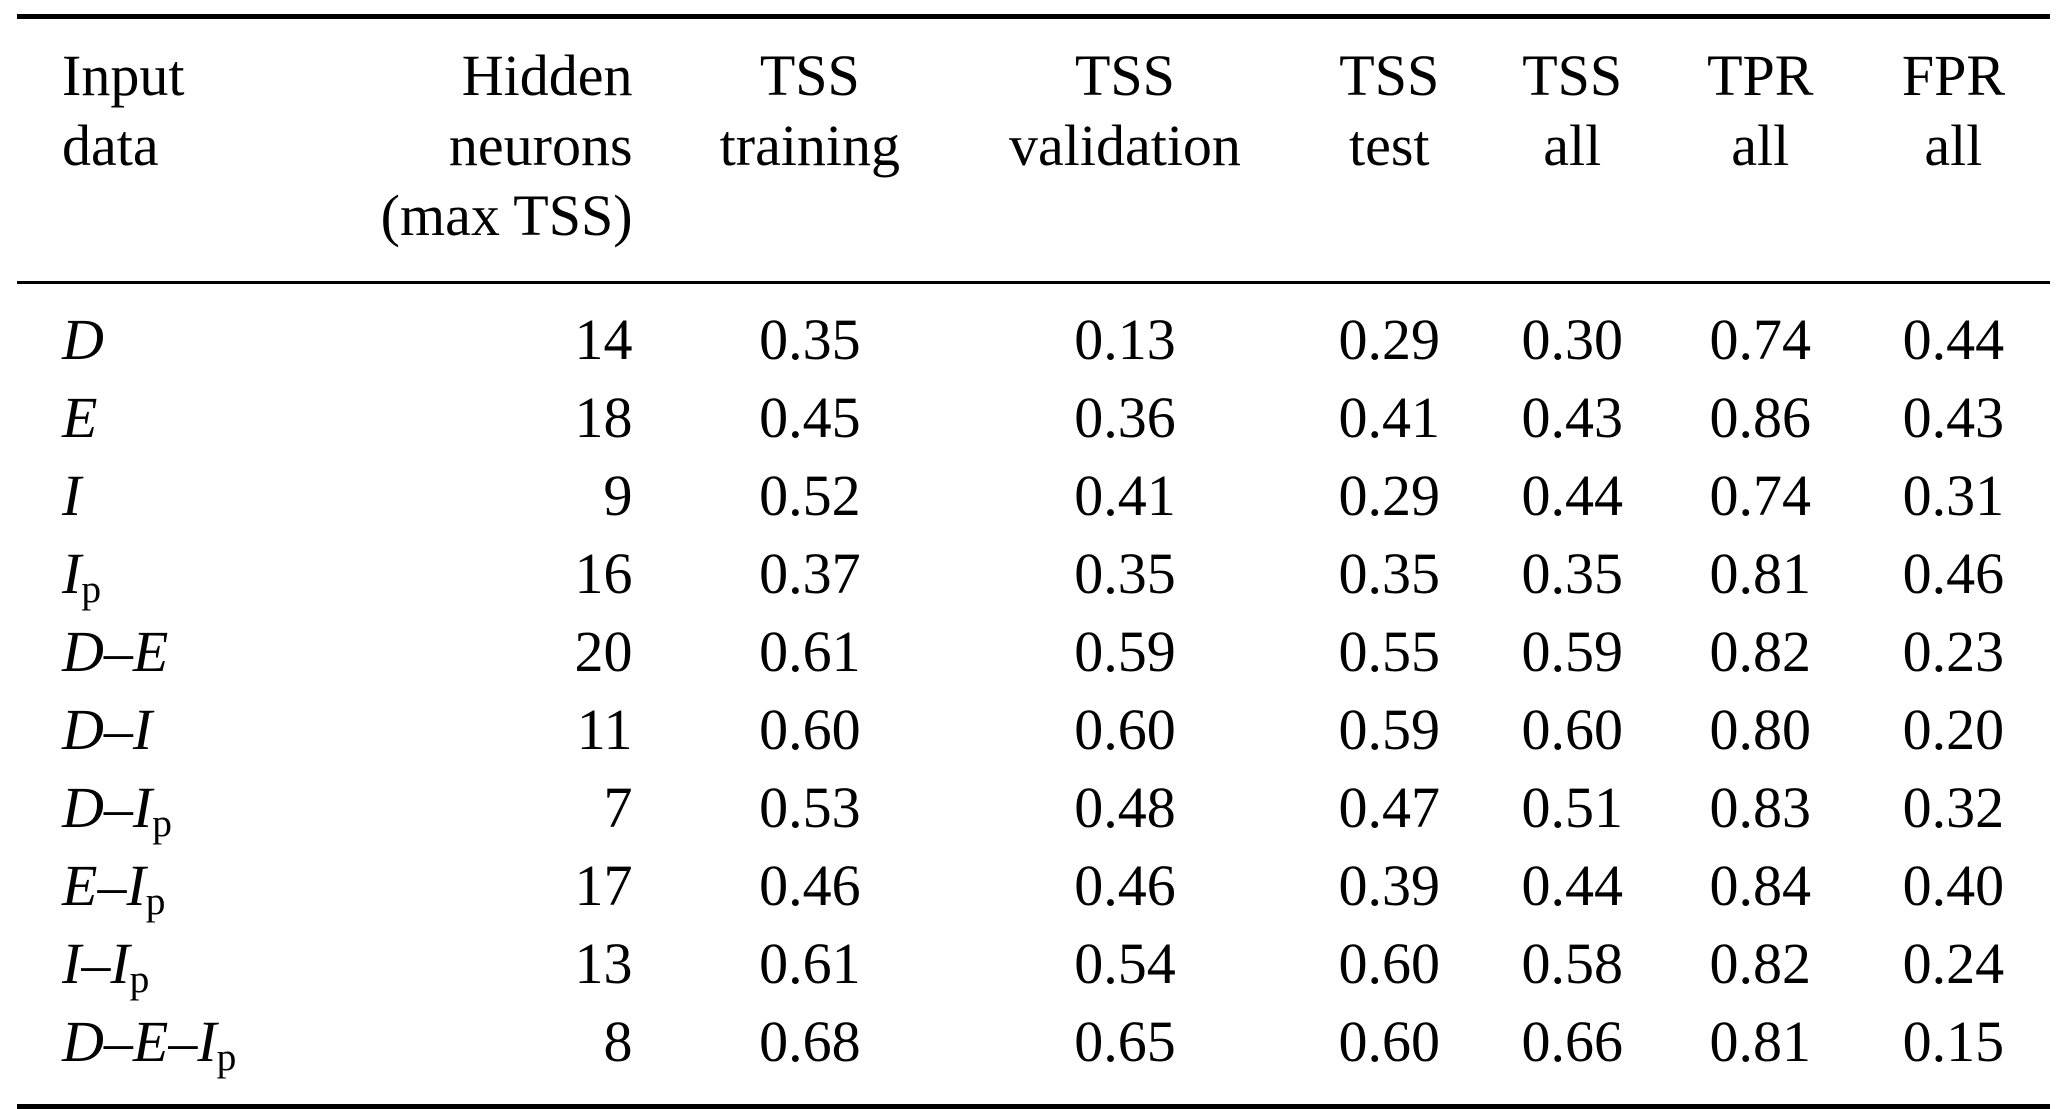  I want to click on cell-hidden-neurons: 8, so click(618, 1041).